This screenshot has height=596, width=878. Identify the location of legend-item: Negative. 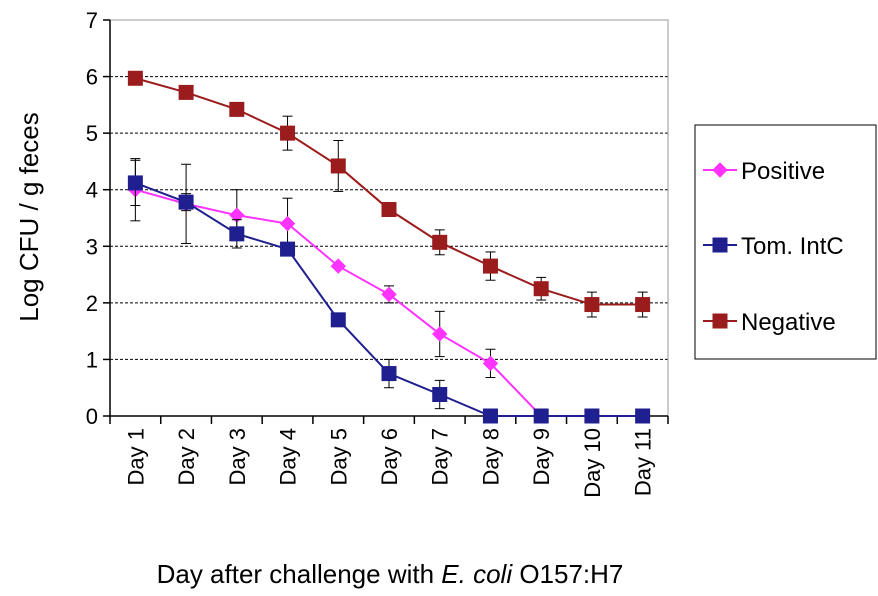
(769, 322).